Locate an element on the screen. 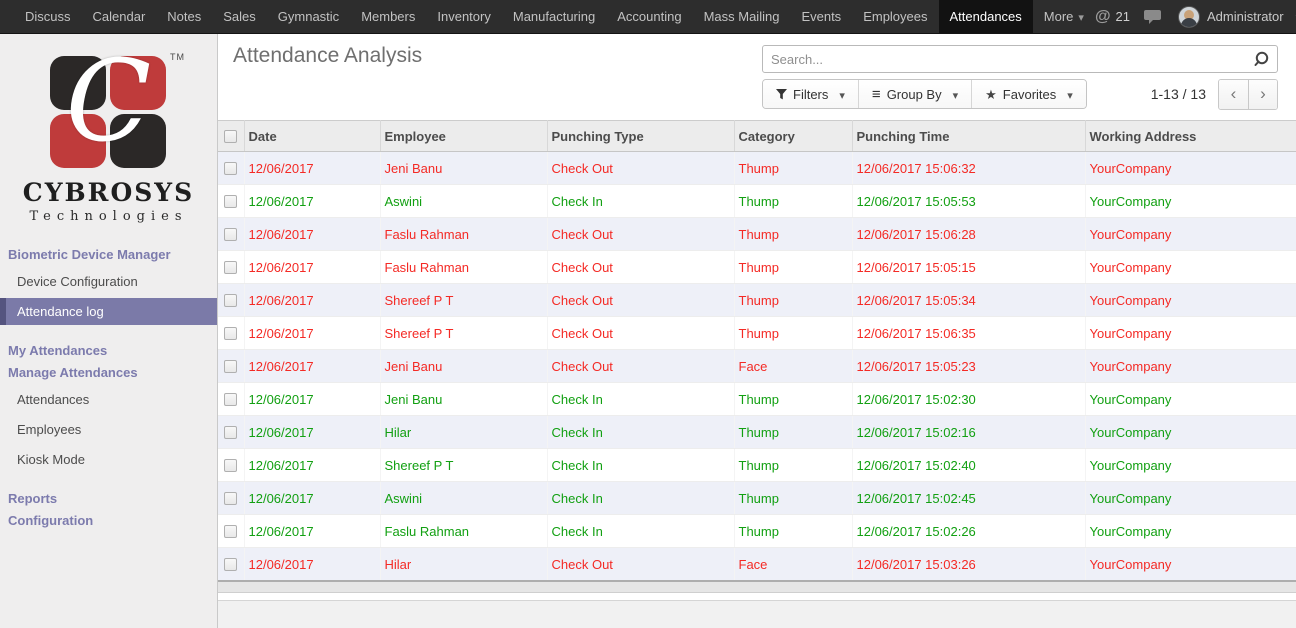 This screenshot has width=1296, height=628. toolbar: Filters ≡ Group By ★ Favorites 1-13 / 13 is located at coordinates (1020, 94).